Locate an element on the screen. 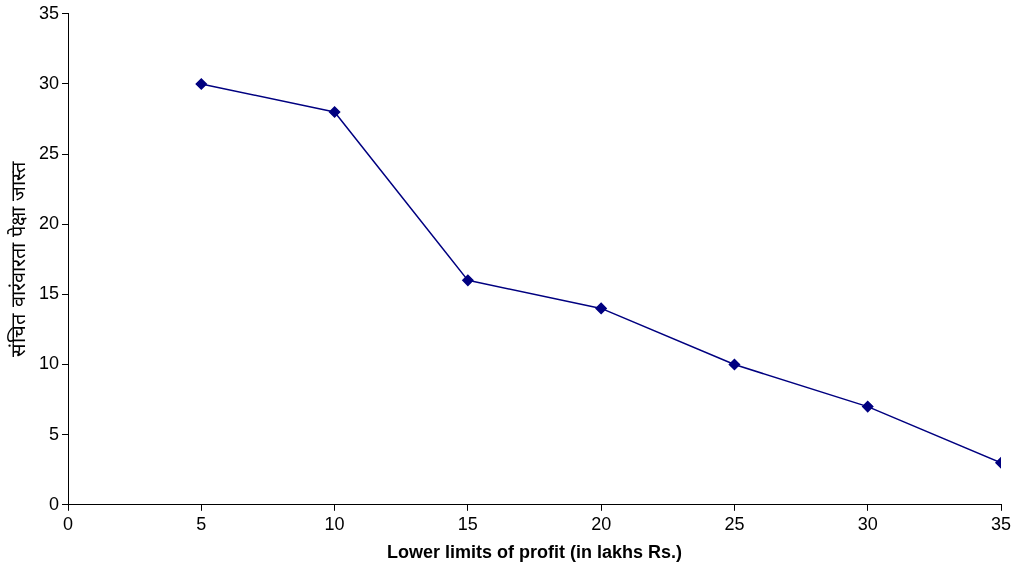 The width and height of the screenshot is (1015, 572). x-tick-label: 15 is located at coordinates (467, 523).